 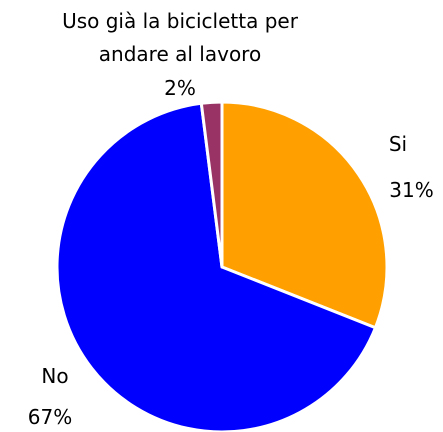 What do you see at coordinates (50, 417) in the screenshot?
I see `value-label: 67%` at bounding box center [50, 417].